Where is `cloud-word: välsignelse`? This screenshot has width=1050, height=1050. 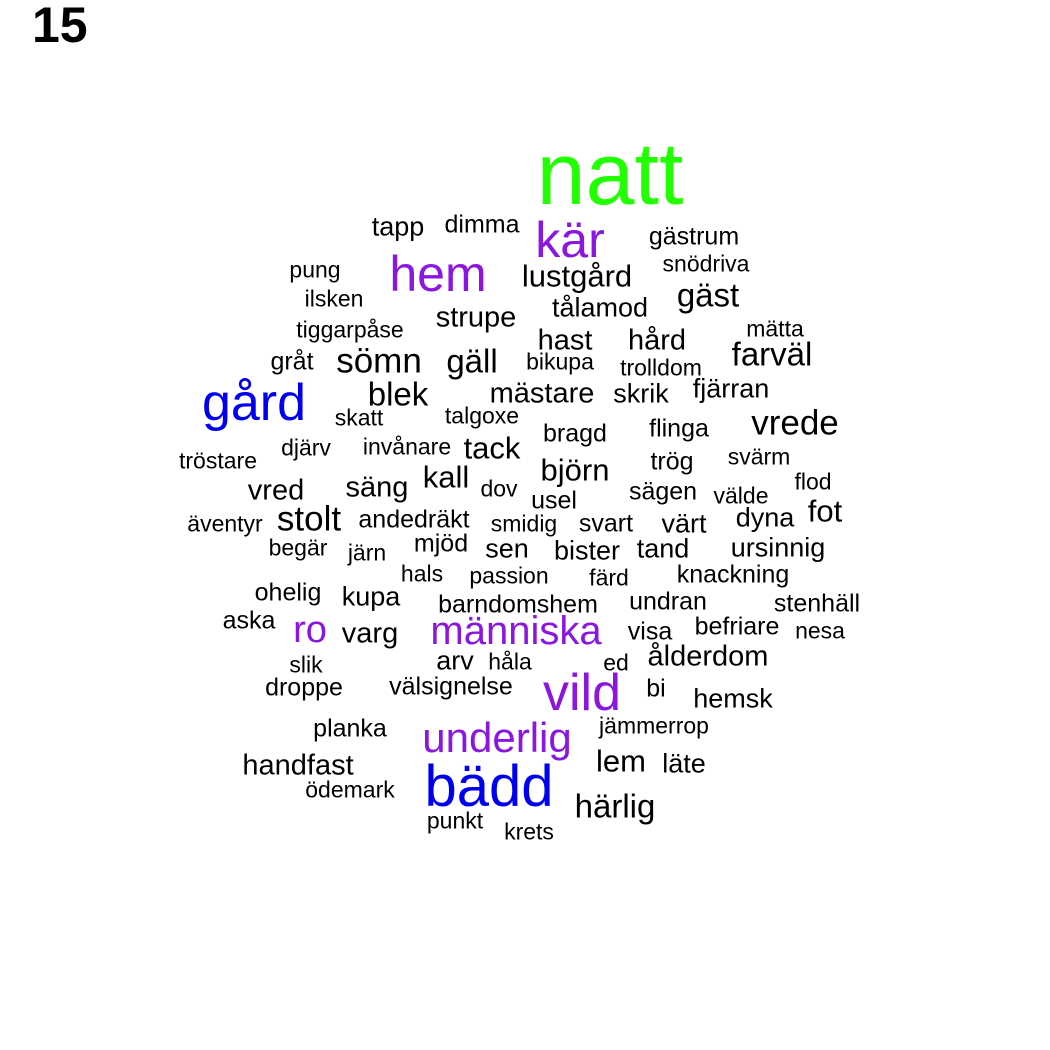
cloud-word: välsignelse is located at coordinates (451, 686).